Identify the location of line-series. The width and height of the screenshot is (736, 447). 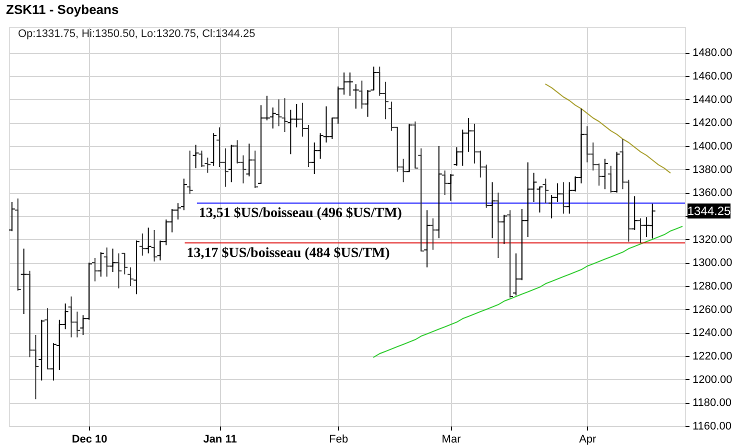
(608, 129).